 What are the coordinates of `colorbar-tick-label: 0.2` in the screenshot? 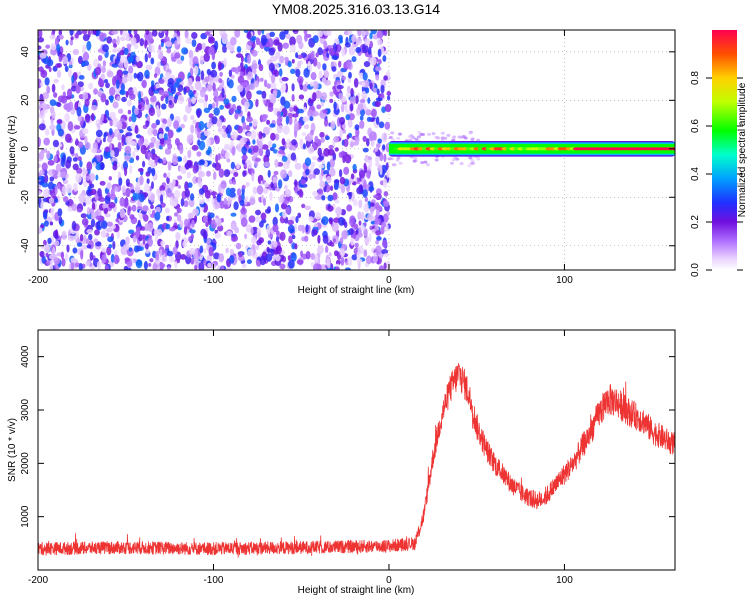 It's located at (695, 222).